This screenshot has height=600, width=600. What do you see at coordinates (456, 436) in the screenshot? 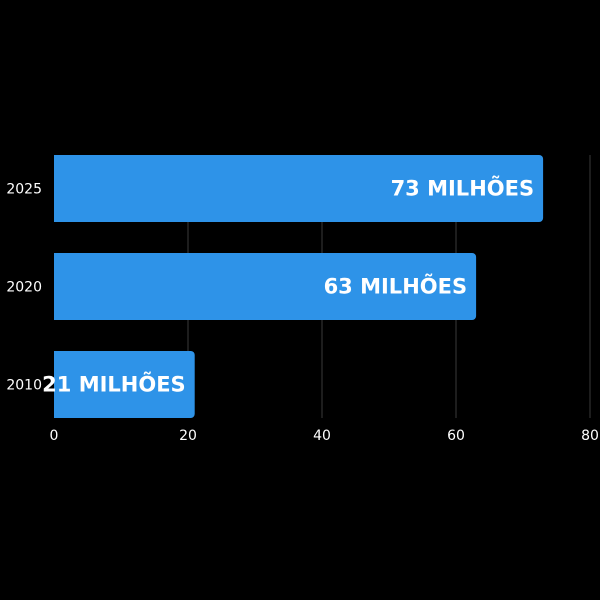
I see `x-tick-label-60: 60` at bounding box center [456, 436].